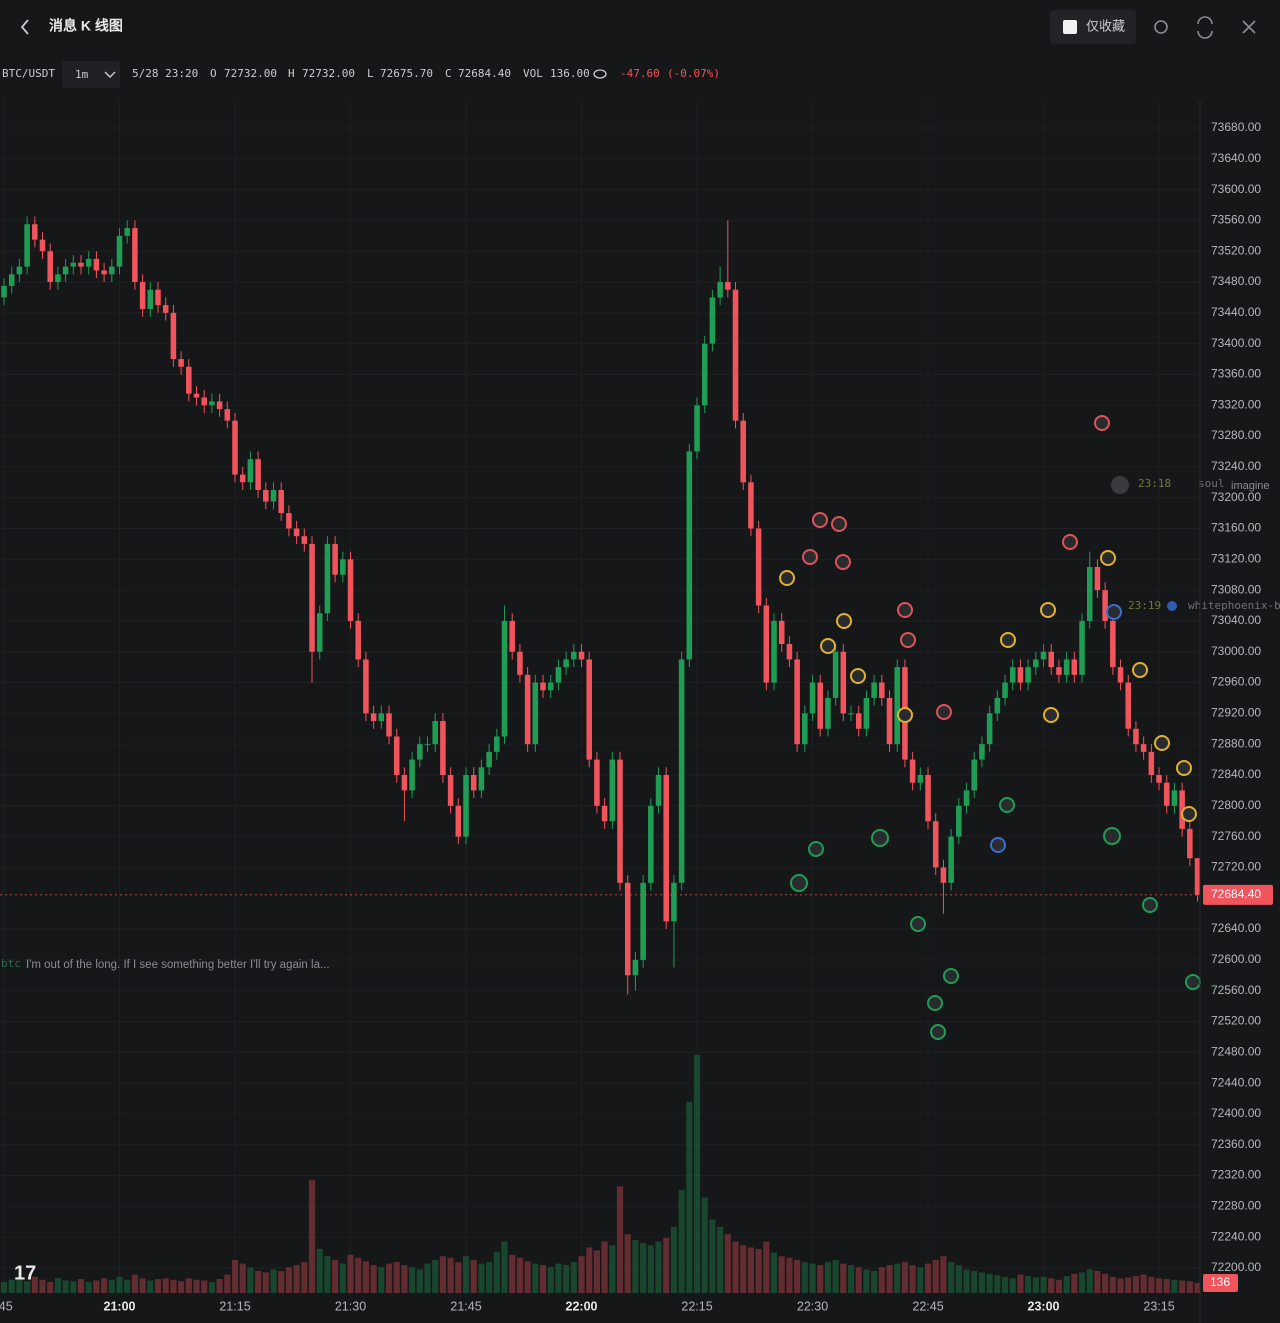 The image size is (1280, 1323). I want to click on eye-icon, so click(600, 74).